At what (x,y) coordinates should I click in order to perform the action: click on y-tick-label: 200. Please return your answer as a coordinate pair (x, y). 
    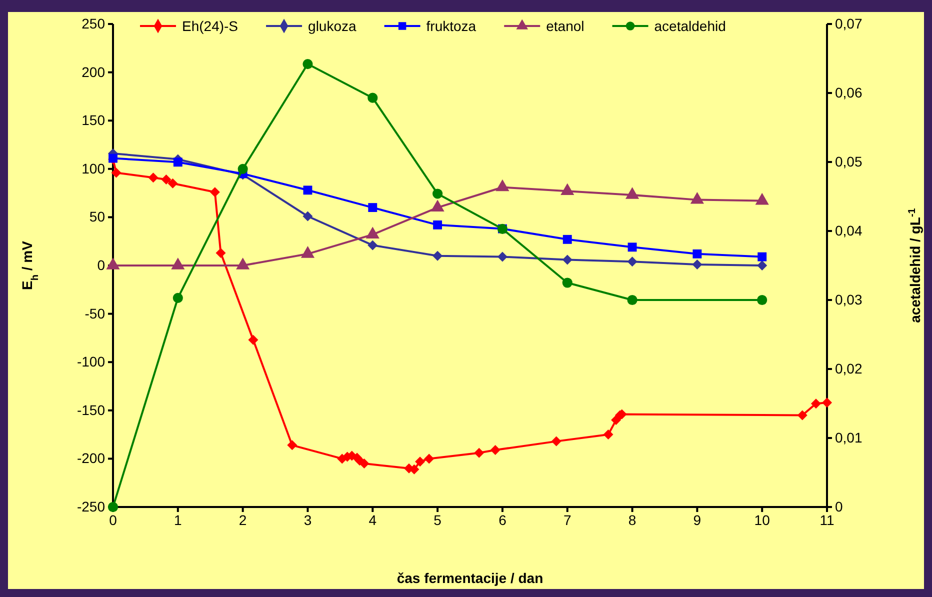
    Looking at the image, I should click on (94, 72).